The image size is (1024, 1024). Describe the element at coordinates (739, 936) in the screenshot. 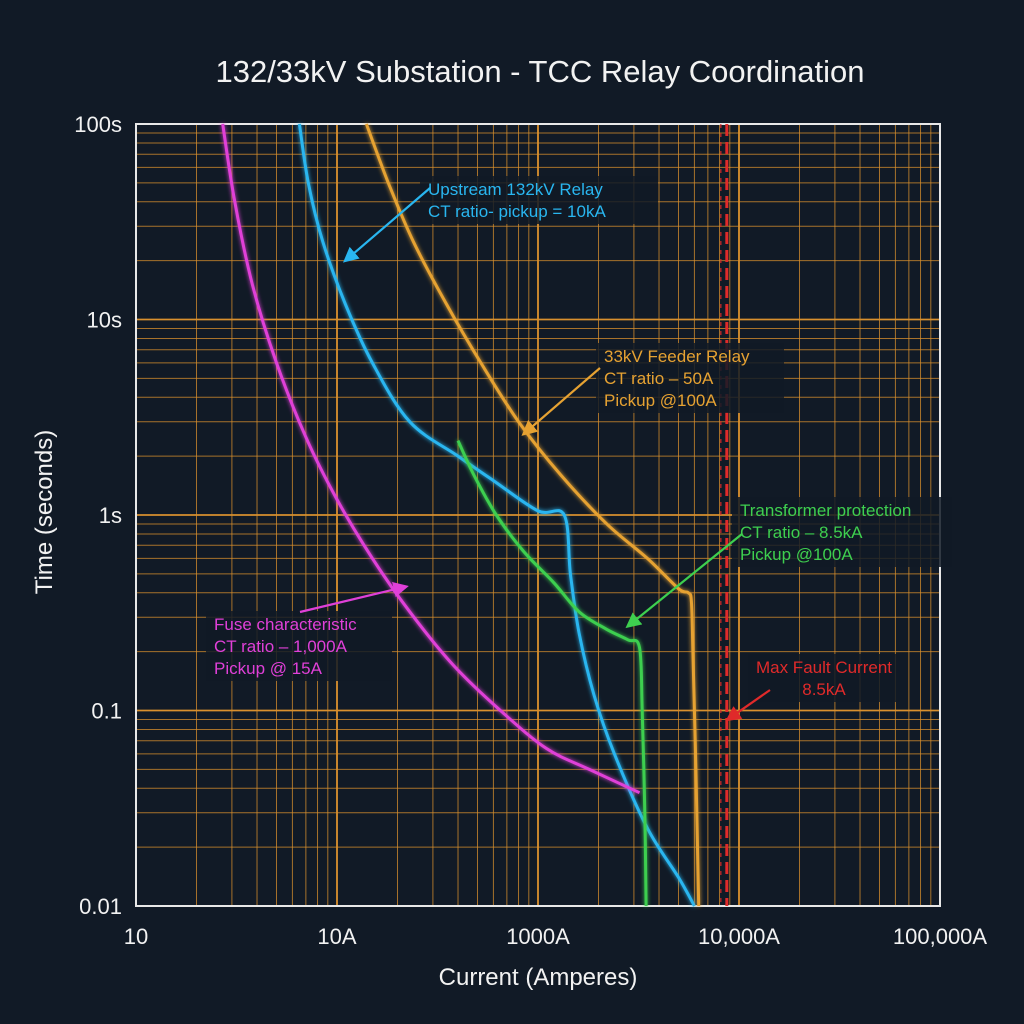

I see `x-tick-label: 10,000A` at that location.